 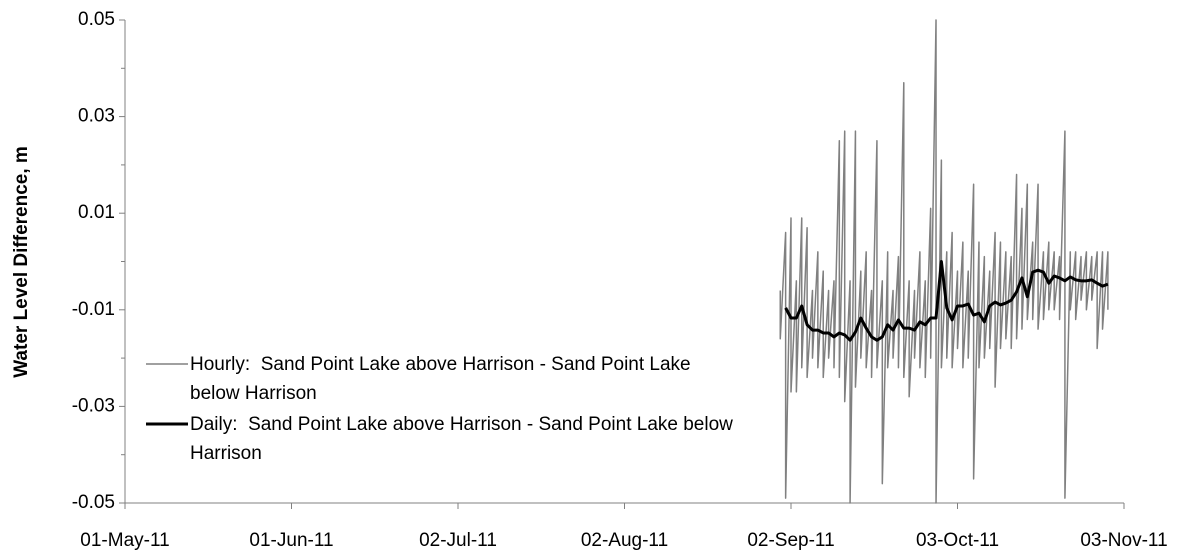 What do you see at coordinates (93, 405) in the screenshot?
I see `y-tick-label: -0.03` at bounding box center [93, 405].